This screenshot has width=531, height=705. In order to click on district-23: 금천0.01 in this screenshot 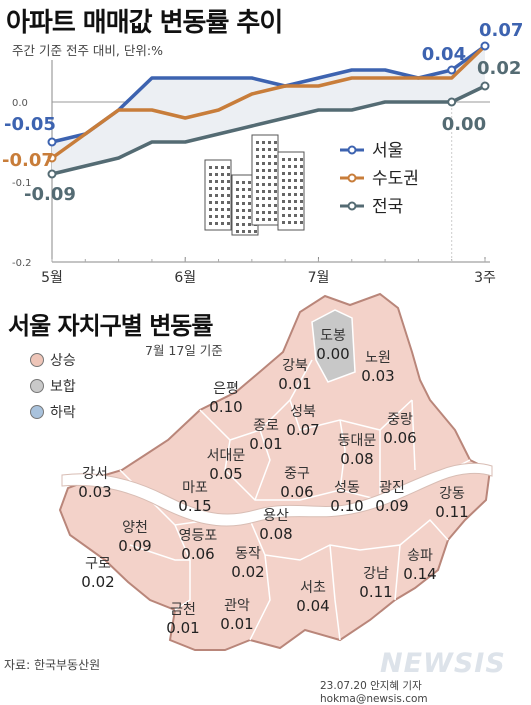, I will do `click(182, 619)`.